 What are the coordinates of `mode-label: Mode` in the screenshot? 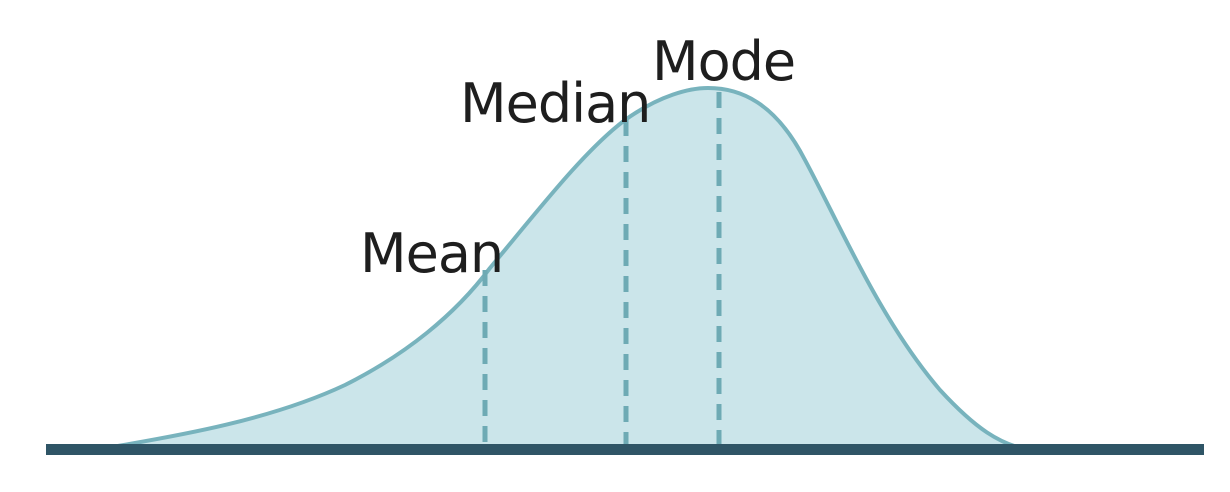 It's located at (723, 61).